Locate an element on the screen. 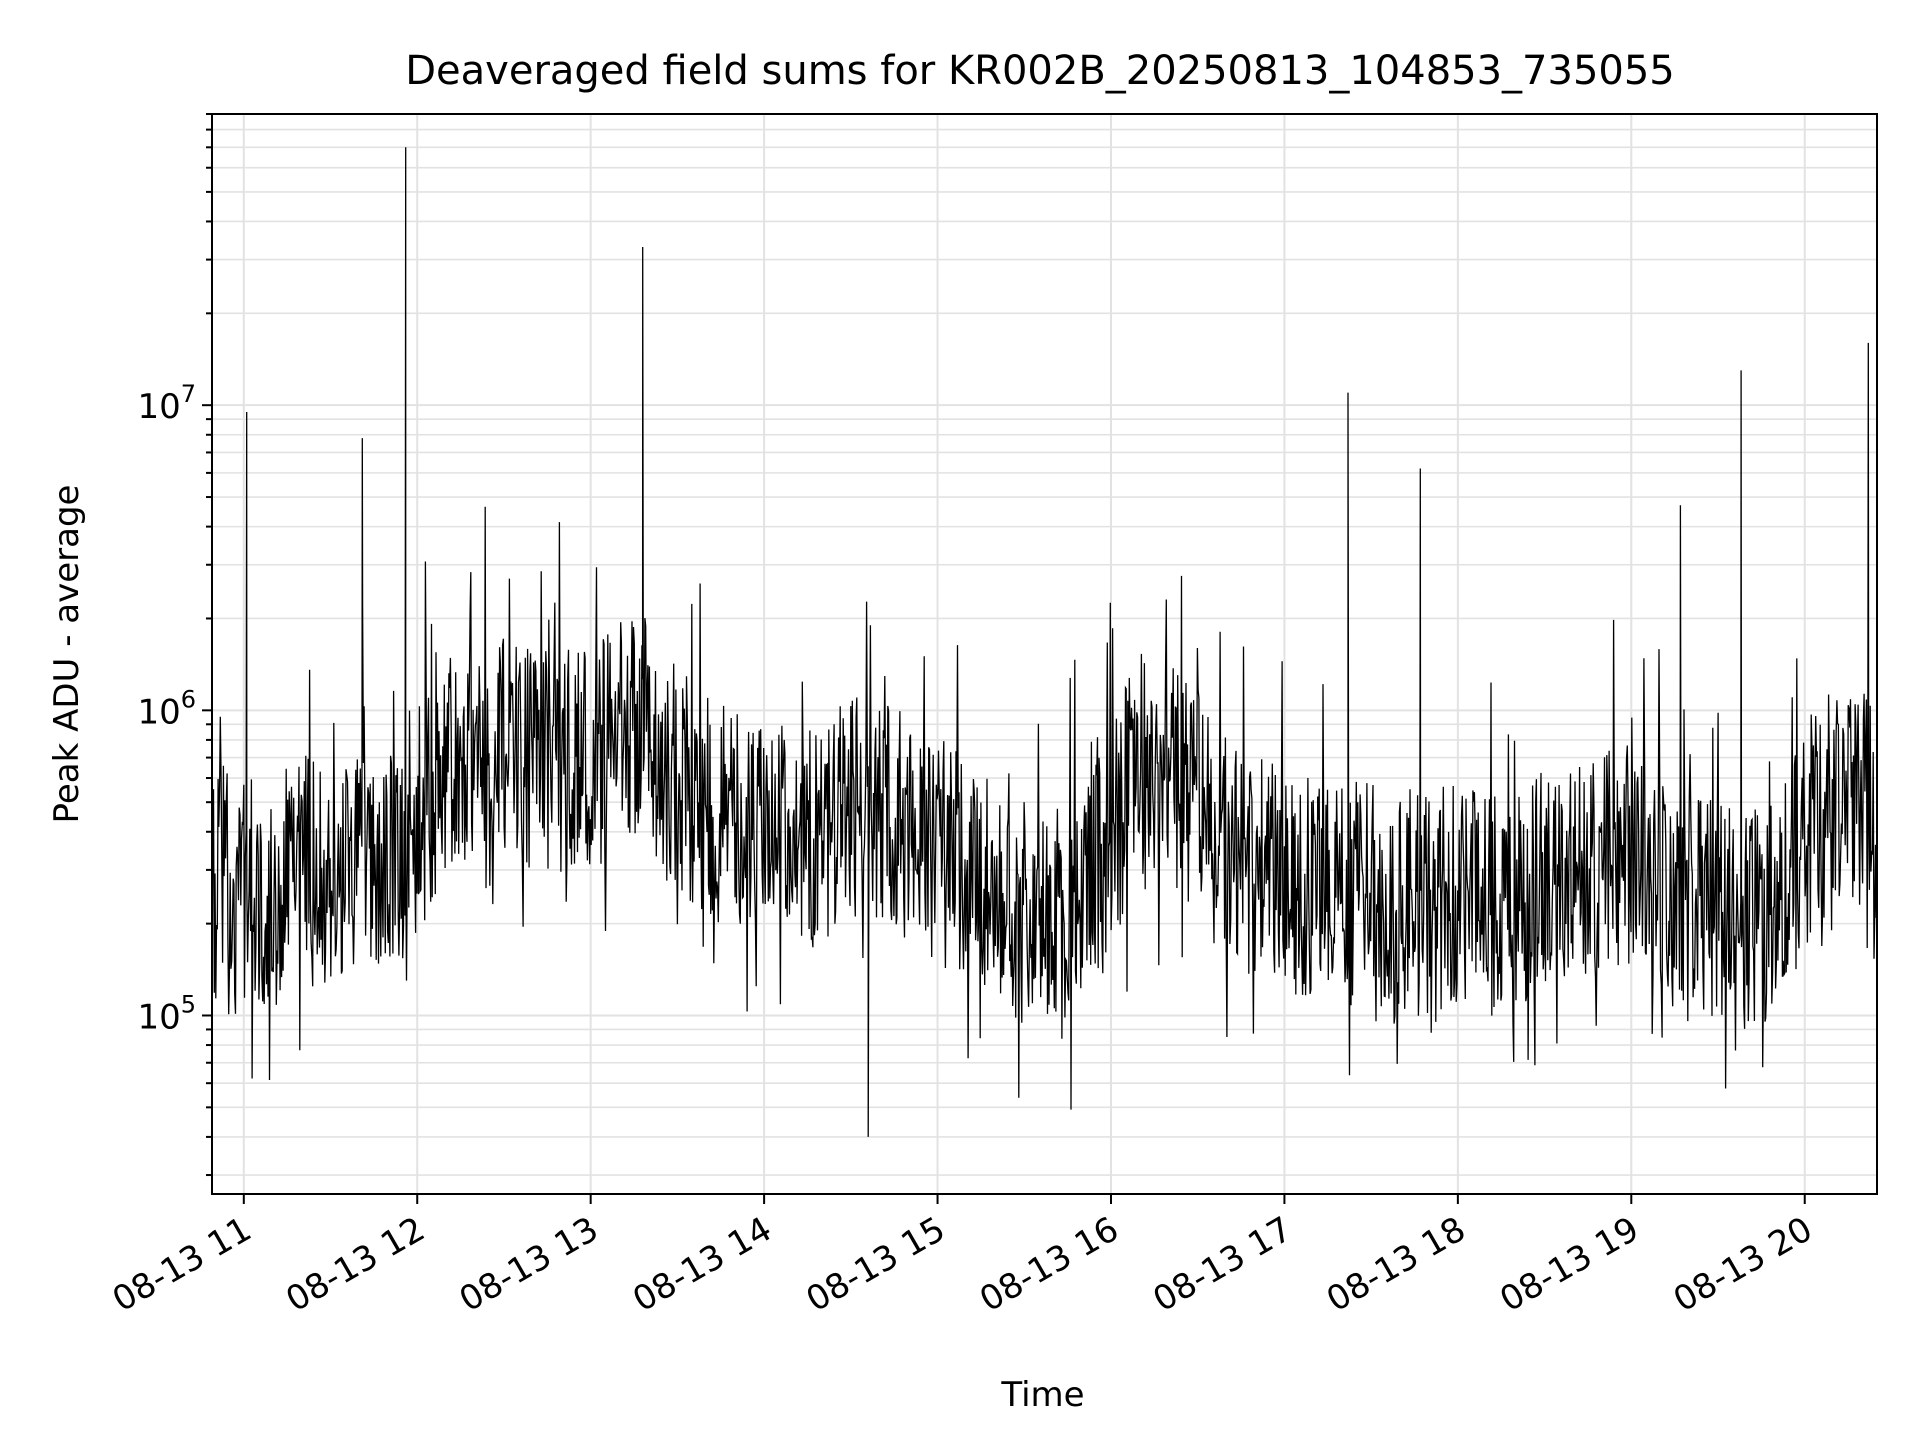 Image resolution: width=1920 pixels, height=1440 pixels. y-tick-label: 10⁵ is located at coordinates (166, 1013).